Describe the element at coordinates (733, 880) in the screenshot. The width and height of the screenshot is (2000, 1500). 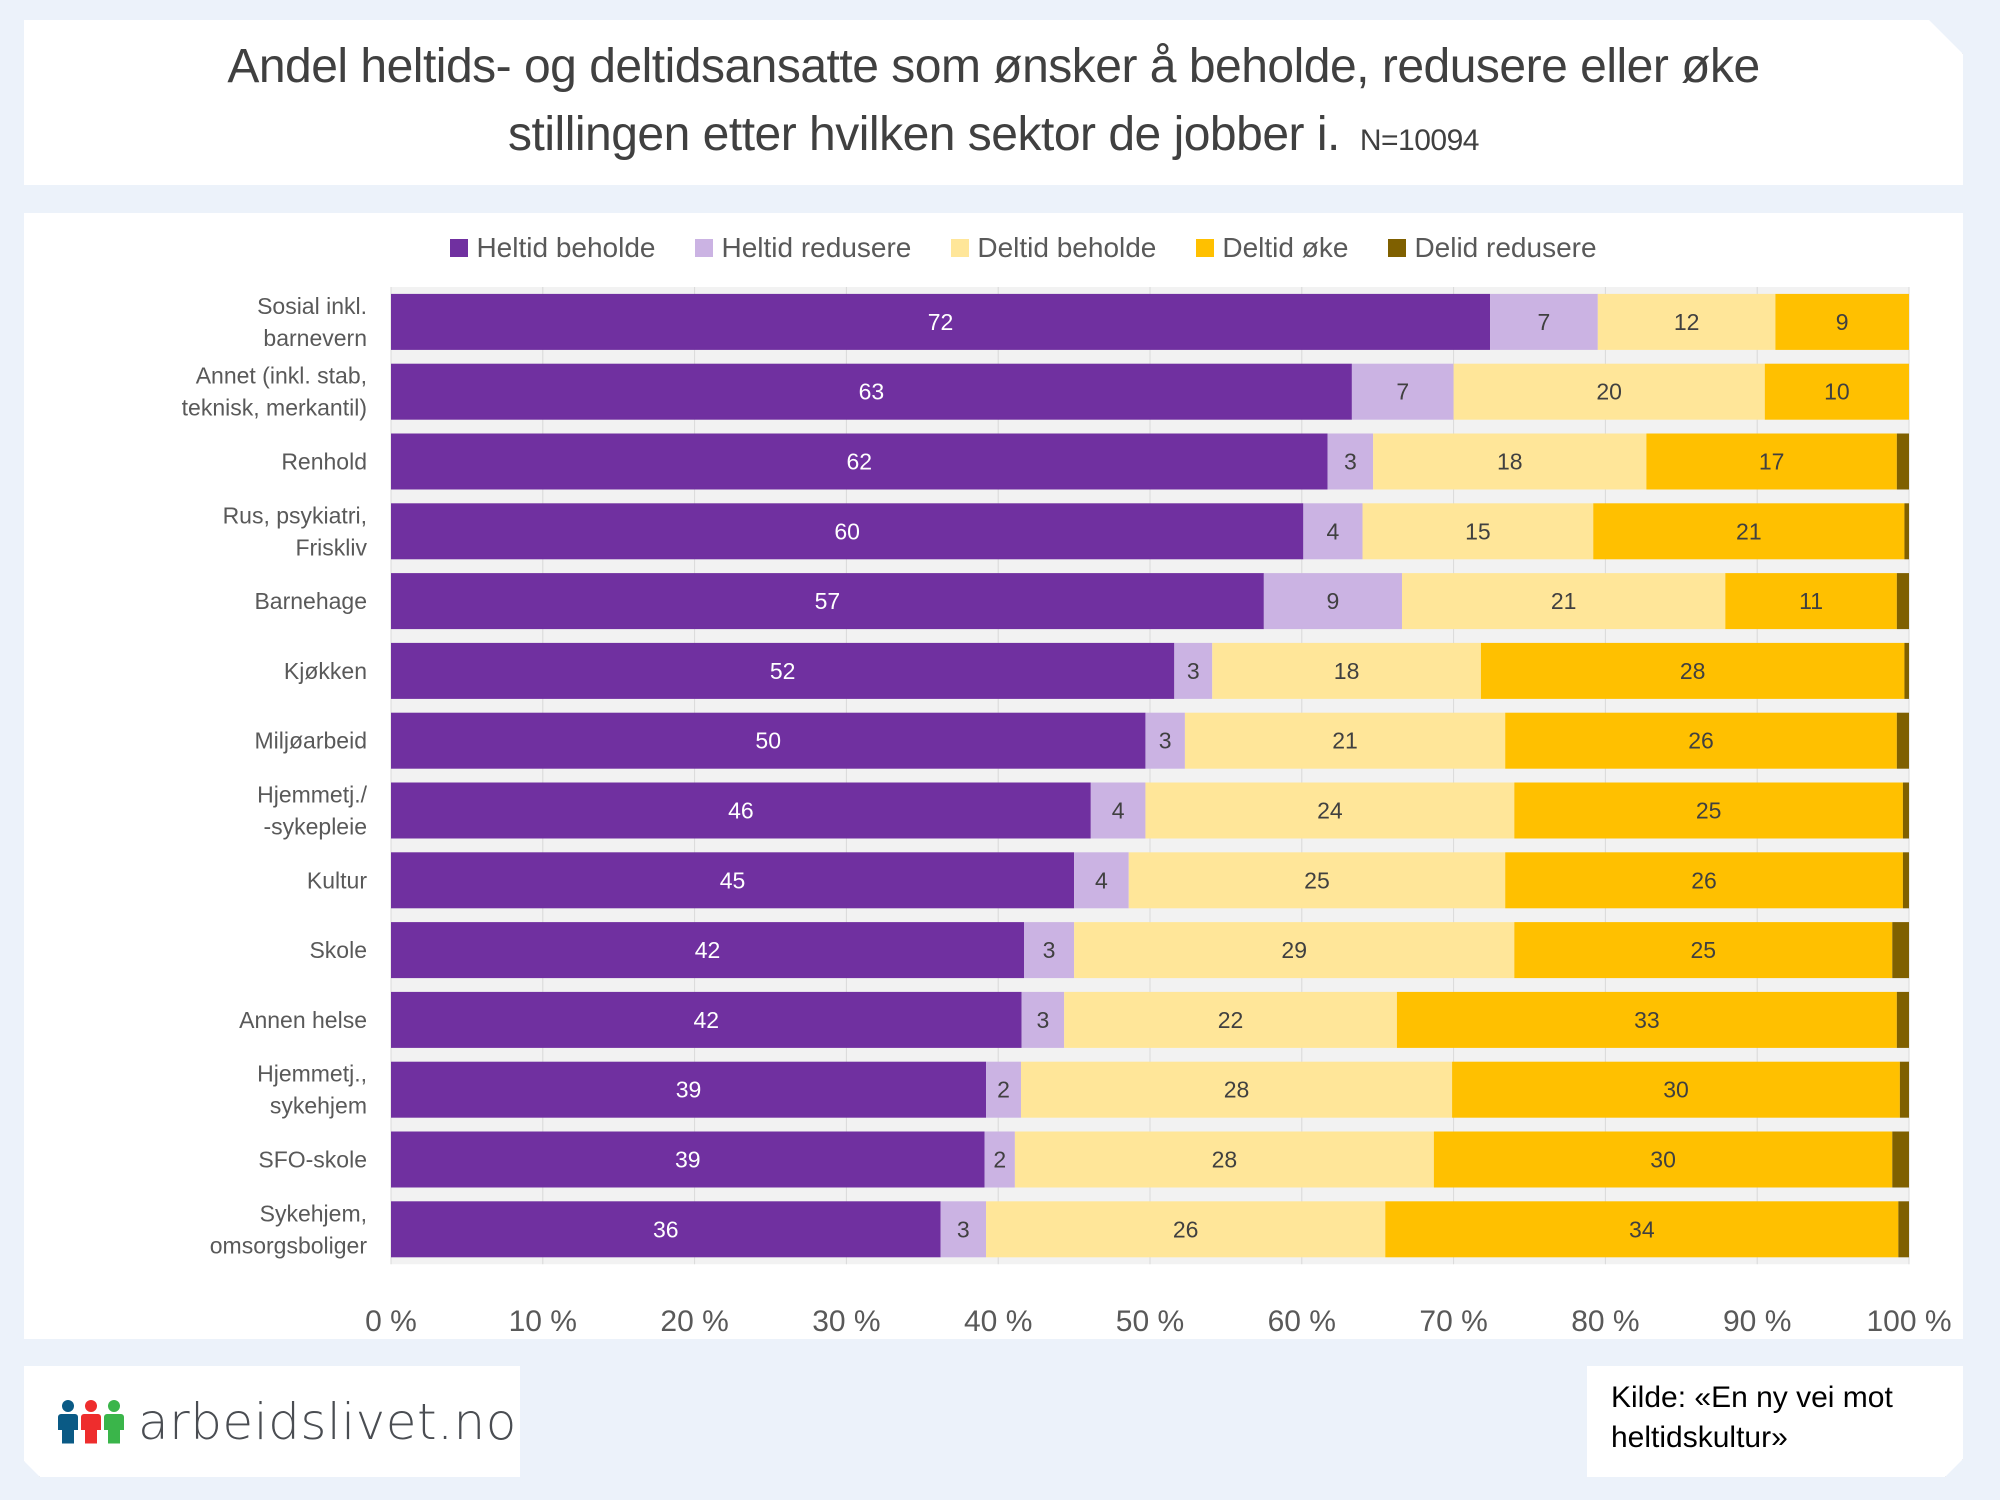
I see `data-label: 45` at that location.